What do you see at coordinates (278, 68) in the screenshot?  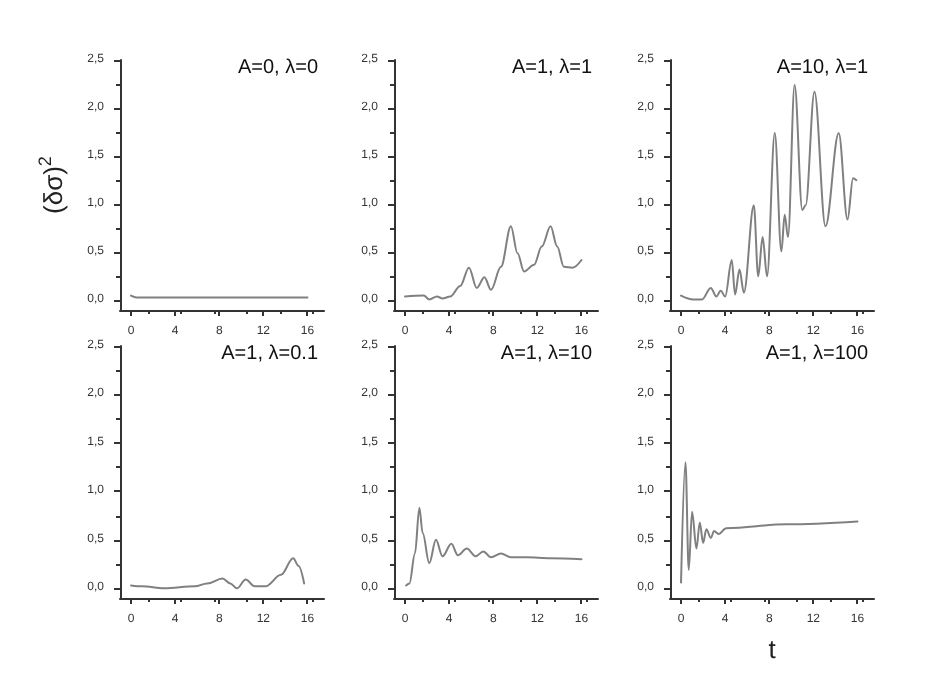 I see `chart-title: A=0, λ=0` at bounding box center [278, 68].